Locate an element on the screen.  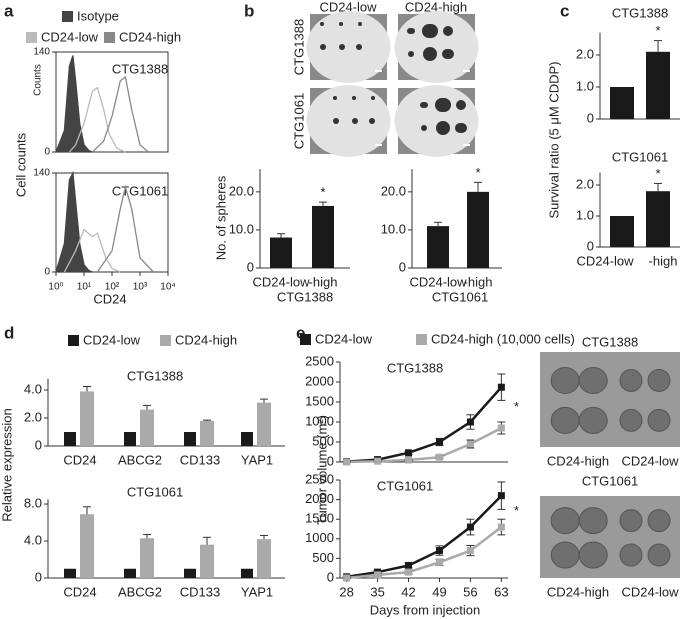
legend-label: CD24-low is located at coordinates (112, 339).